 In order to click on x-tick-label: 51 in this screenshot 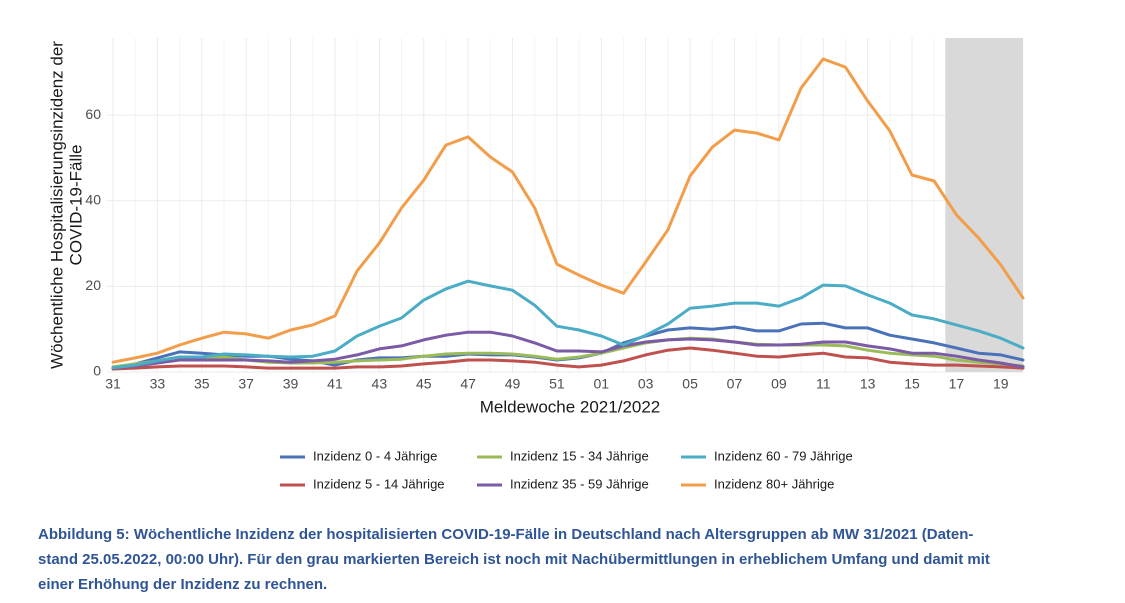, I will do `click(557, 384)`.